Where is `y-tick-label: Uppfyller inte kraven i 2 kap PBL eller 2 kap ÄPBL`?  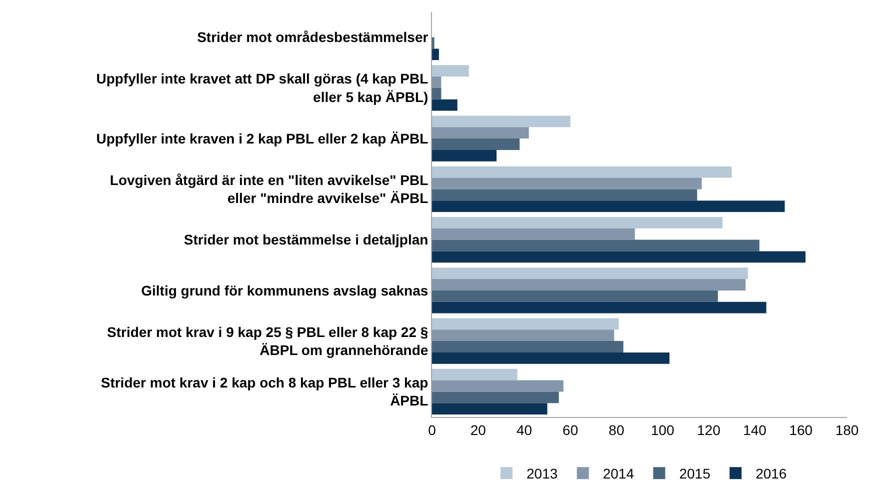 y-tick-label: Uppfyller inte kraven i 2 kap PBL eller 2 kap ÄPBL is located at coordinates (262, 138).